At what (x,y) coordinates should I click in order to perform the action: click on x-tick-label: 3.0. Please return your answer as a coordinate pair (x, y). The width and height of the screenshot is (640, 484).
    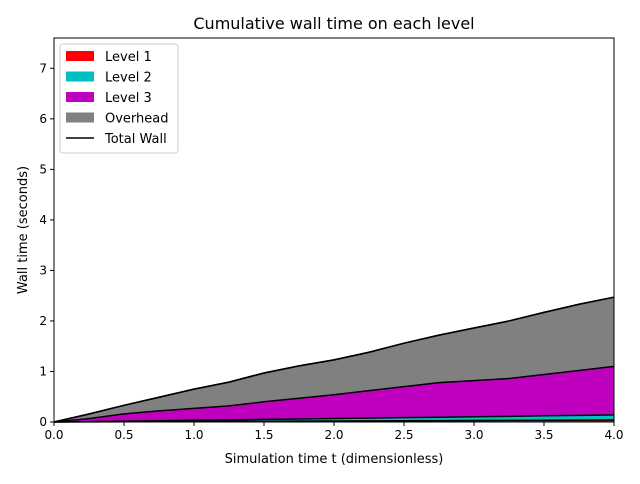
    Looking at the image, I should click on (473, 435).